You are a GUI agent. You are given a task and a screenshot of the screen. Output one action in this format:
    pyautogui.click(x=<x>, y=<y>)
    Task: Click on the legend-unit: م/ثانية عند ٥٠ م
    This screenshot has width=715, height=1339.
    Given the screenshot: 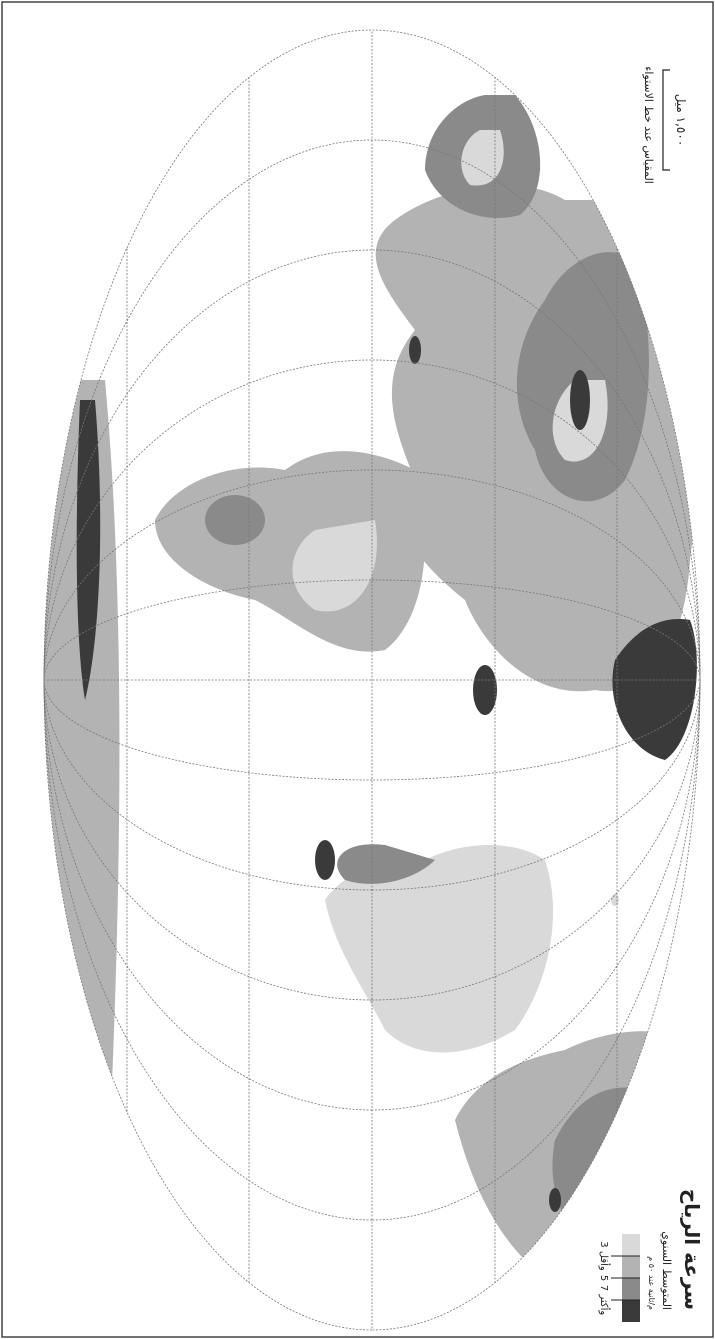 What is the action you would take?
    pyautogui.click(x=651, y=1283)
    